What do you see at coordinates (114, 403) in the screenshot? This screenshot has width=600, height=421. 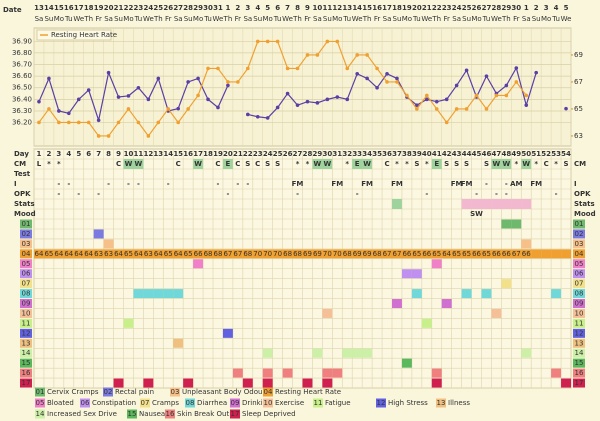 I see `legend-name: Constipation` at bounding box center [114, 403].